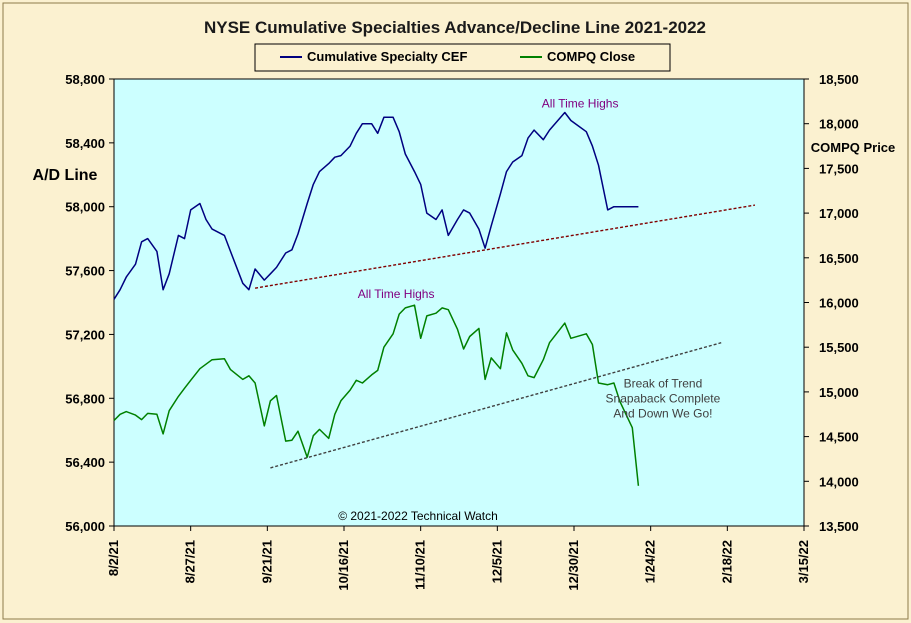 This screenshot has width=911, height=623. I want to click on right-axis-tick-label: 15,500, so click(839, 347).